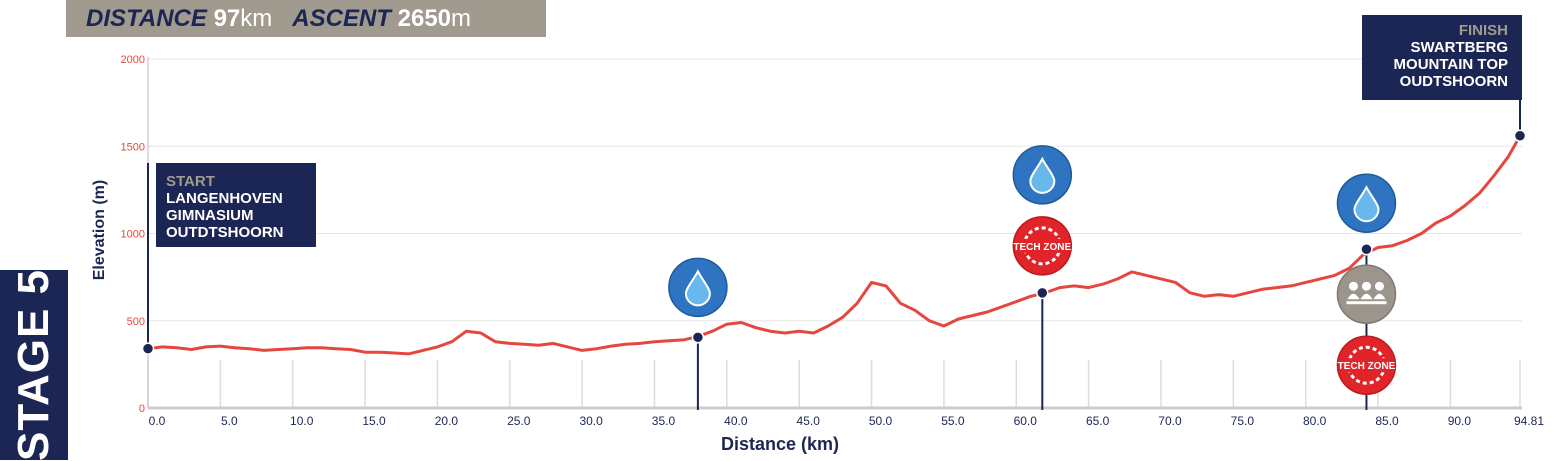 This screenshot has width=1560, height=461. What do you see at coordinates (1460, 421) in the screenshot?
I see `x-tick-label: 90.0` at bounding box center [1460, 421].